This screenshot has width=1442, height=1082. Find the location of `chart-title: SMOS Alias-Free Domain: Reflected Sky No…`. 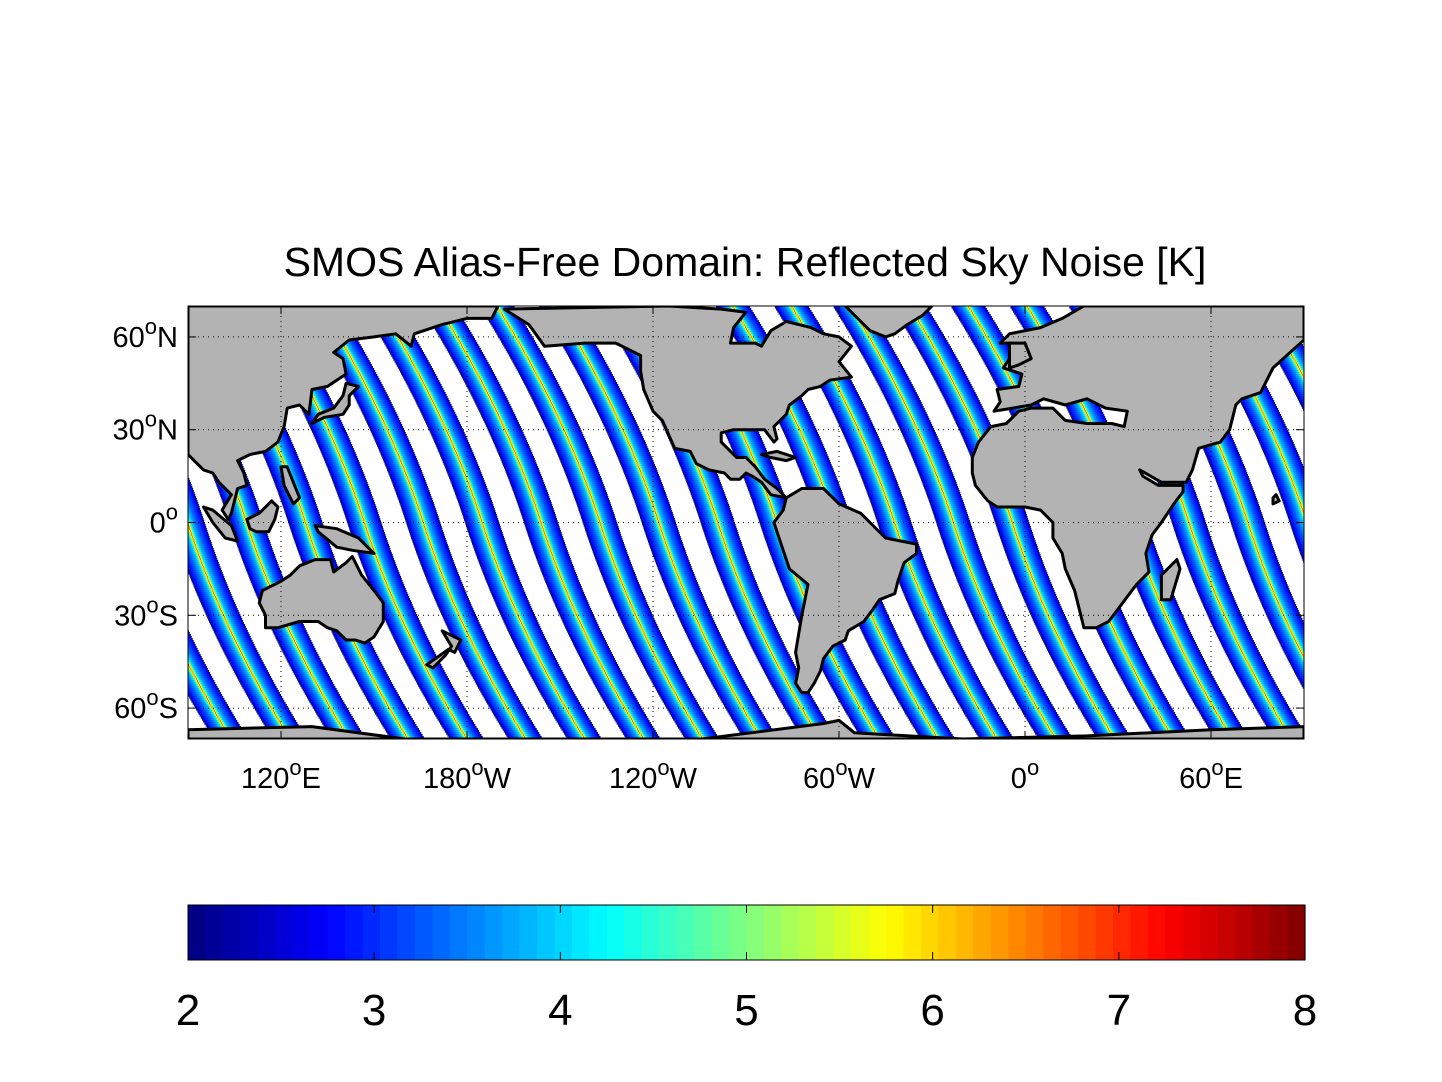

chart-title: SMOS Alias-Free Domain: Reflected Sky No… is located at coordinates (745, 262).